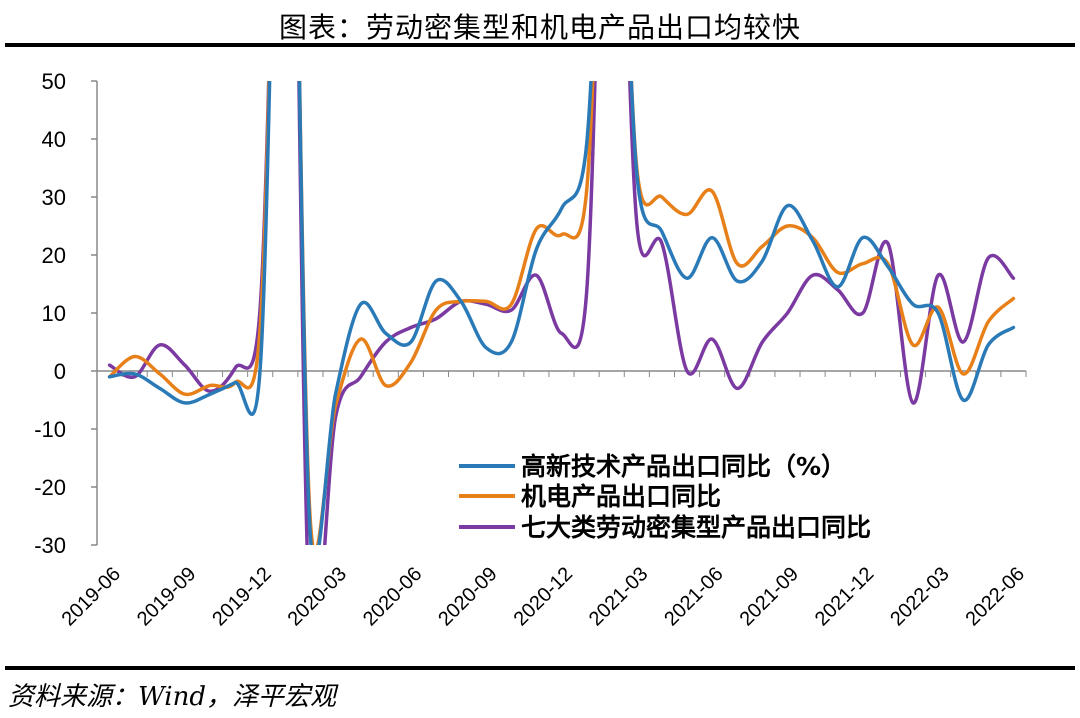  What do you see at coordinates (543, 596) in the screenshot?
I see `x-tick-label: 2020-12` at bounding box center [543, 596].